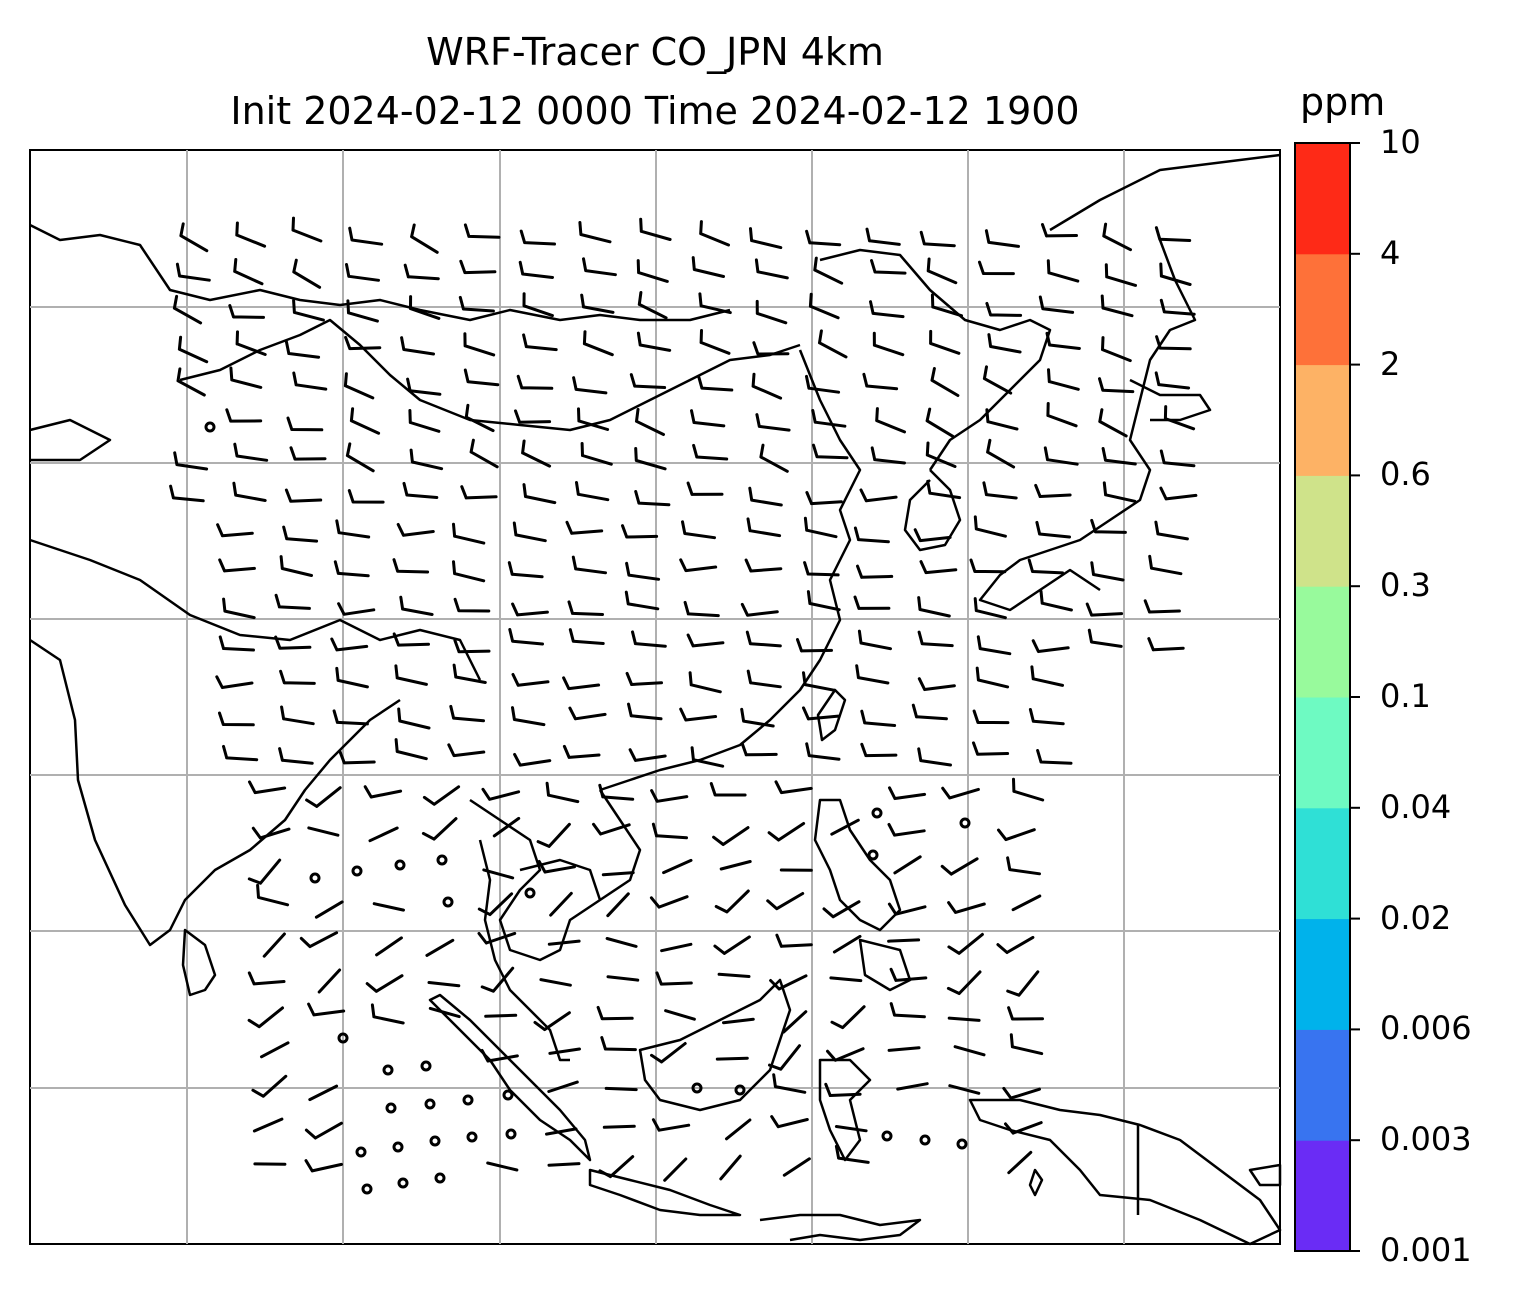 The width and height of the screenshot is (1528, 1306). What do you see at coordinates (1125, 1172) in the screenshot?
I see `coastline-new-guinea` at bounding box center [1125, 1172].